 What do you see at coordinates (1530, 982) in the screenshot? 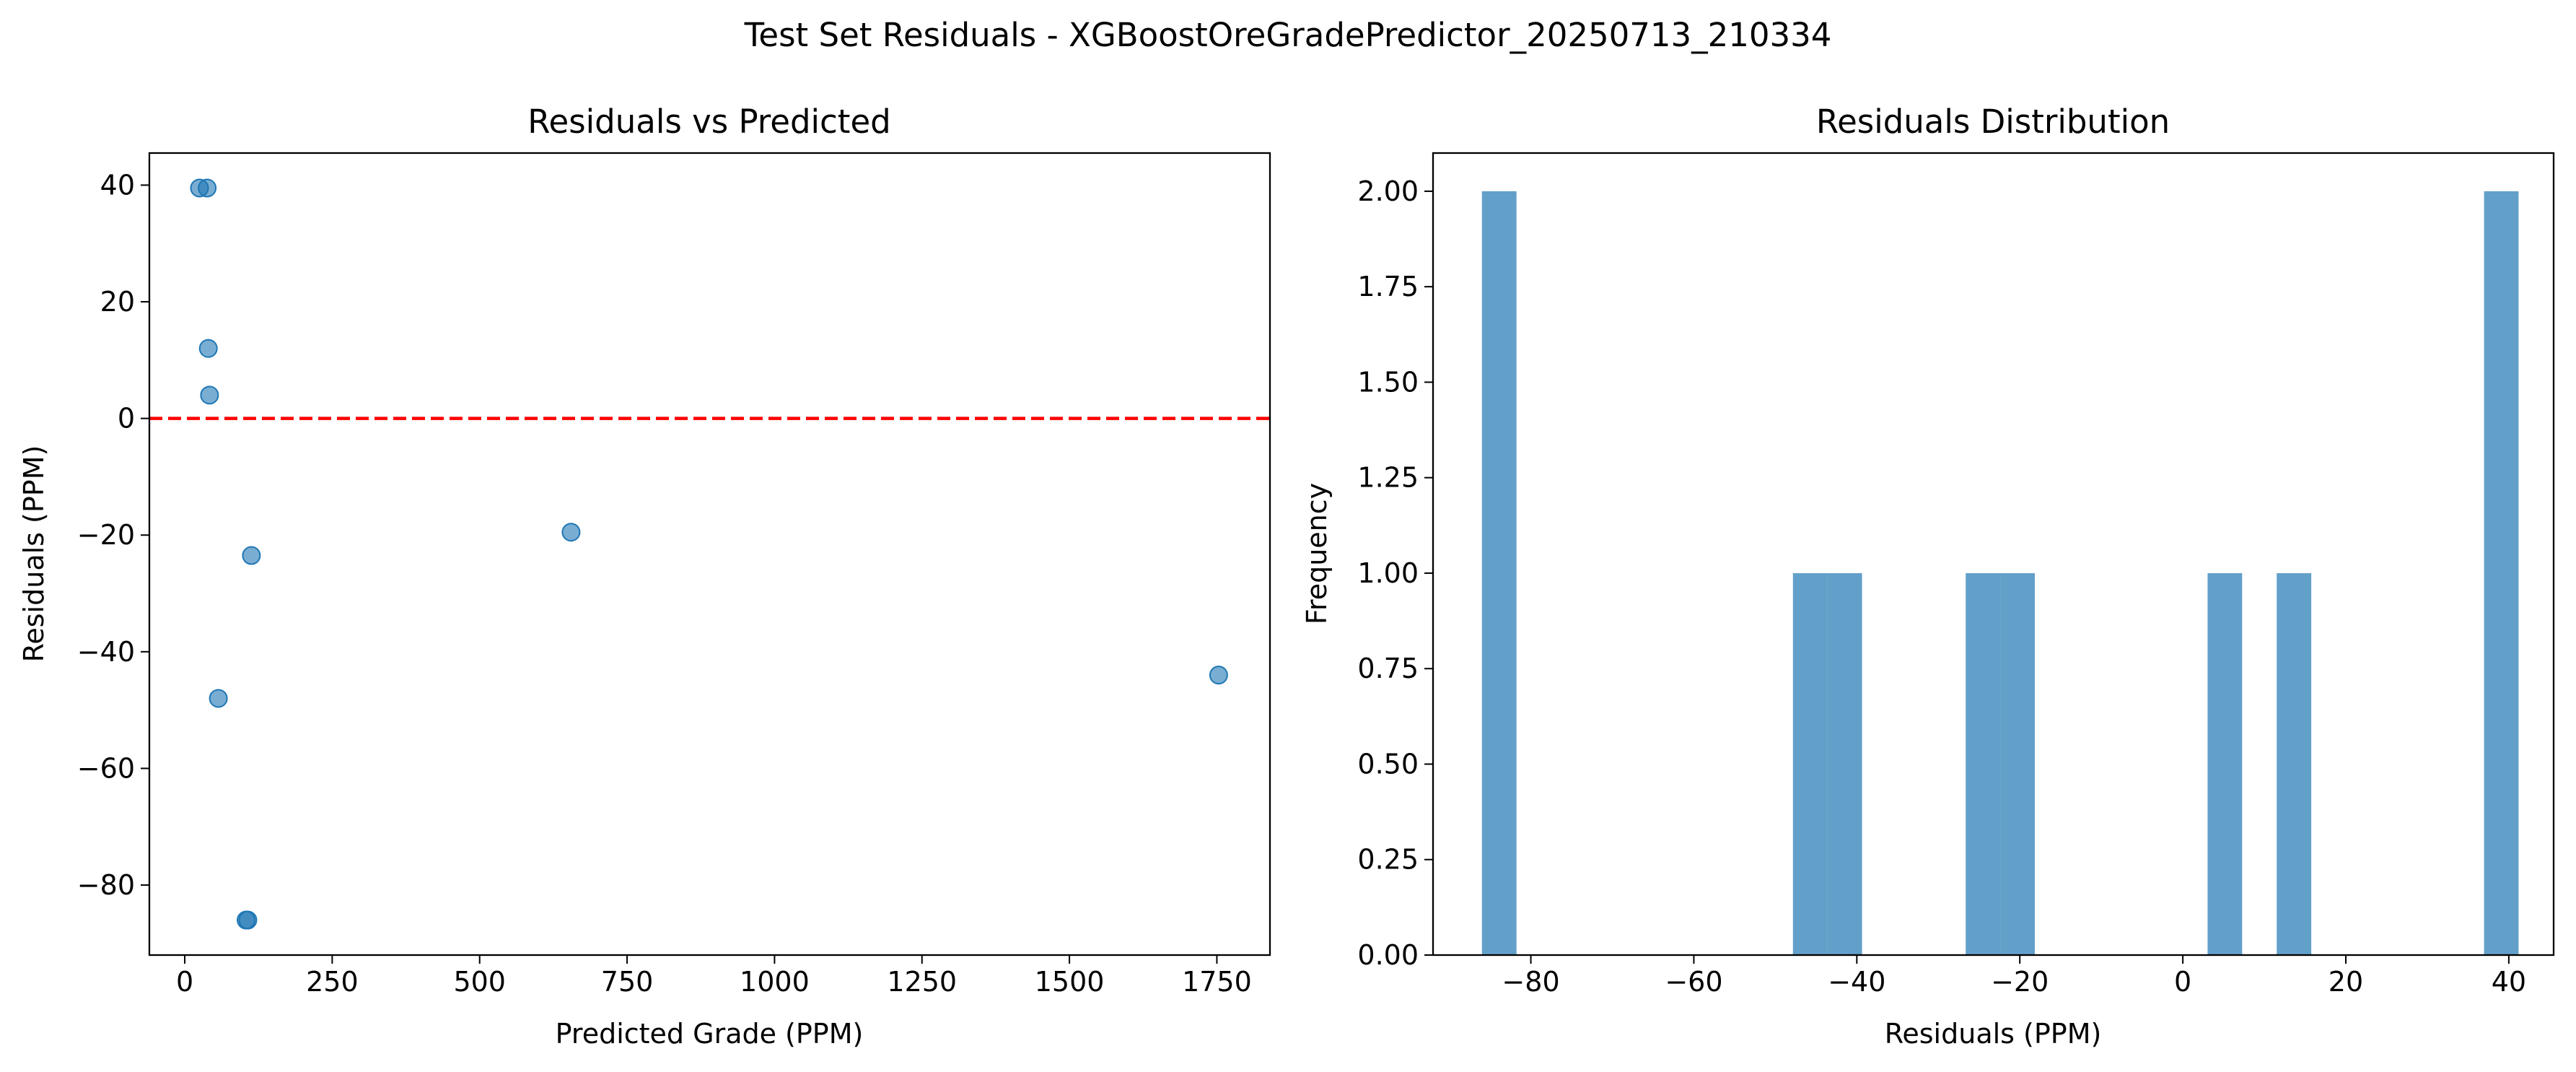
I see `x-tick-label: −80` at bounding box center [1530, 982].